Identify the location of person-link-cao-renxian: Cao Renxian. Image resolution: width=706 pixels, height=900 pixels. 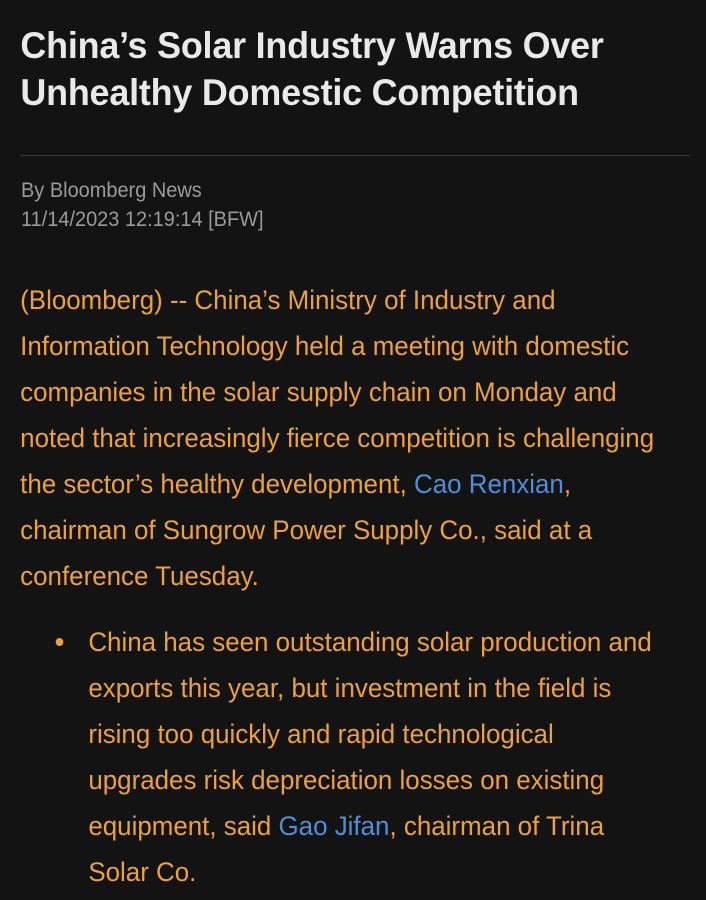
(489, 484).